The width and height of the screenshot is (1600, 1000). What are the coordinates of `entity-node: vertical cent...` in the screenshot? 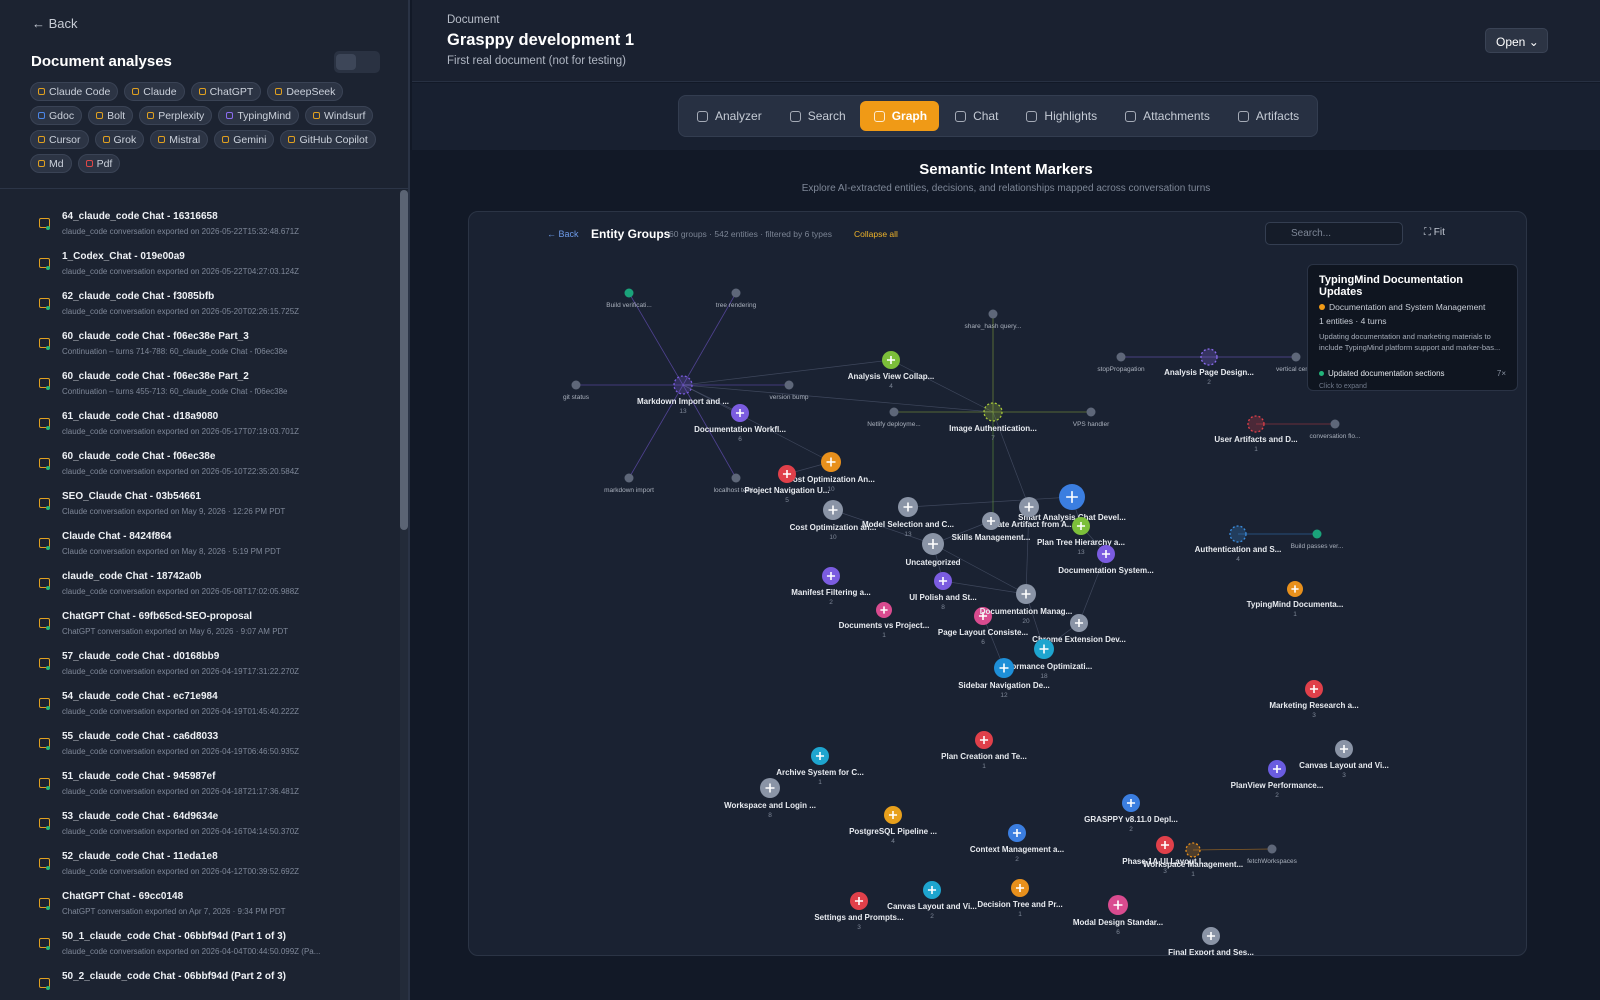 It's located at (1296, 363).